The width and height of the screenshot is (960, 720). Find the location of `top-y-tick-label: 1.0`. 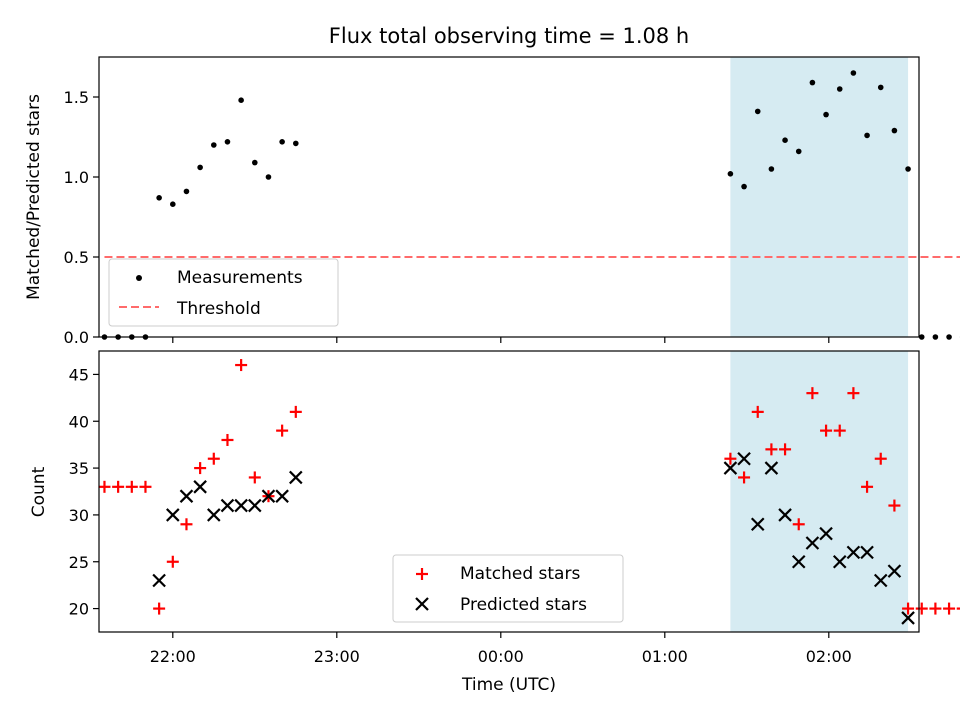

top-y-tick-label: 1.0 is located at coordinates (76, 177).